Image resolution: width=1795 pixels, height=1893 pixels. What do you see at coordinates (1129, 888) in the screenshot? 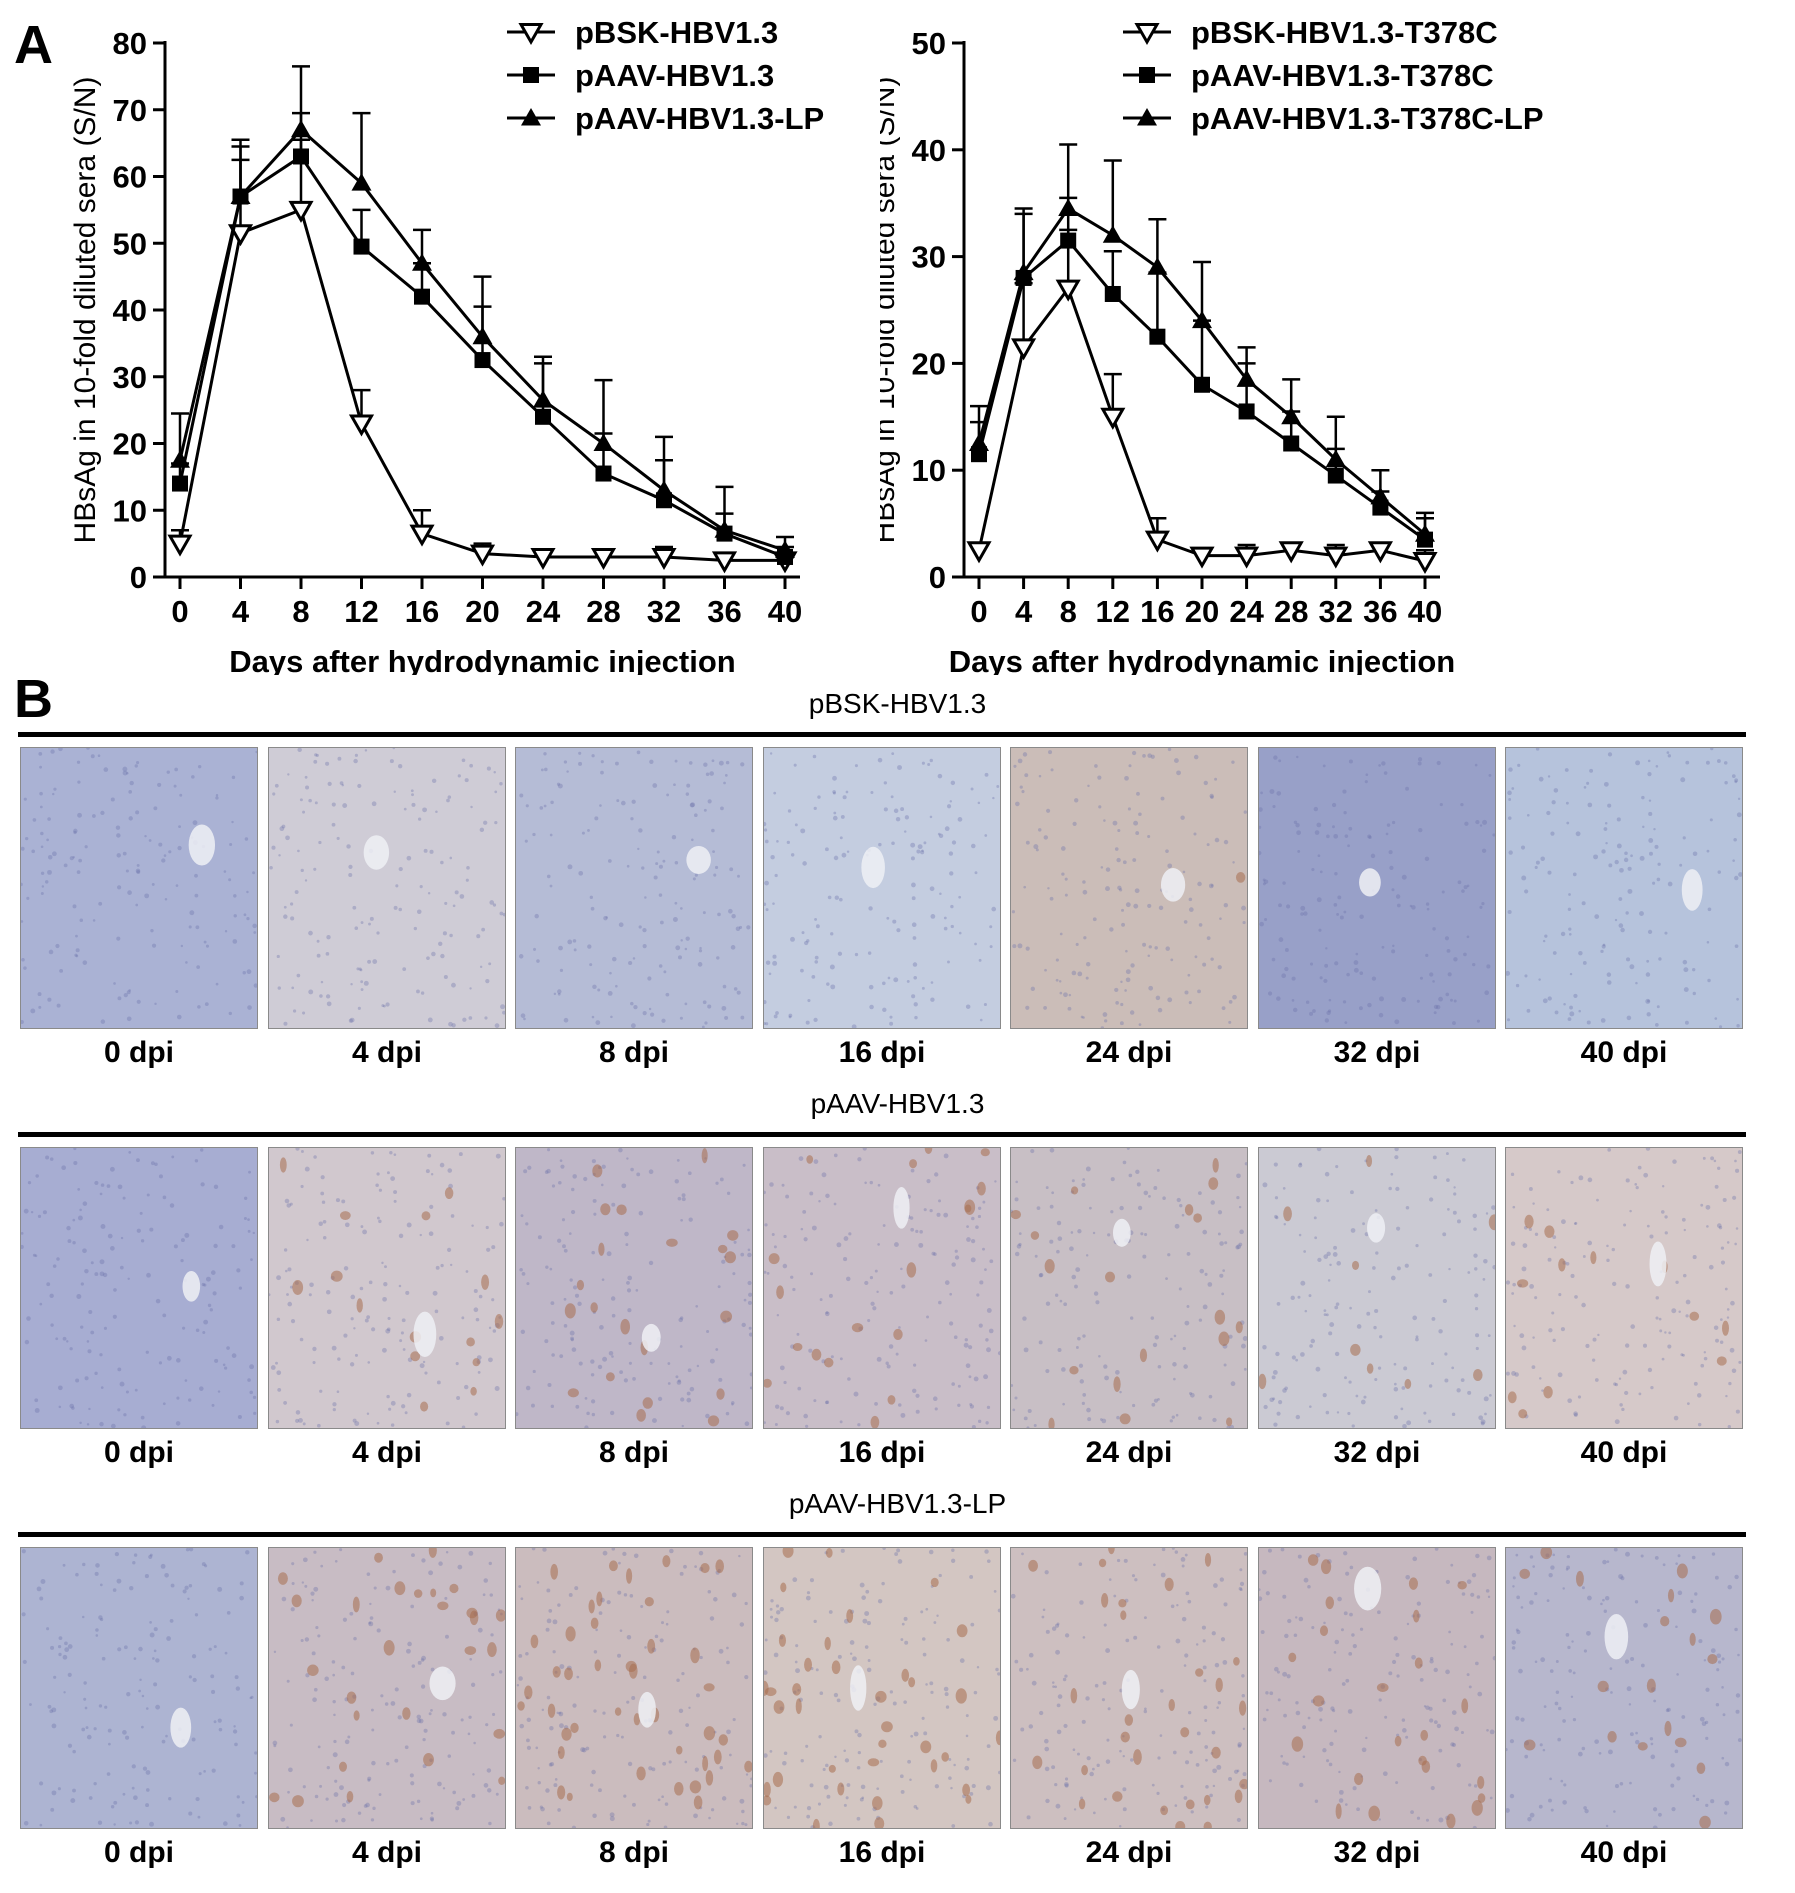
I see `micrograph-image` at bounding box center [1129, 888].